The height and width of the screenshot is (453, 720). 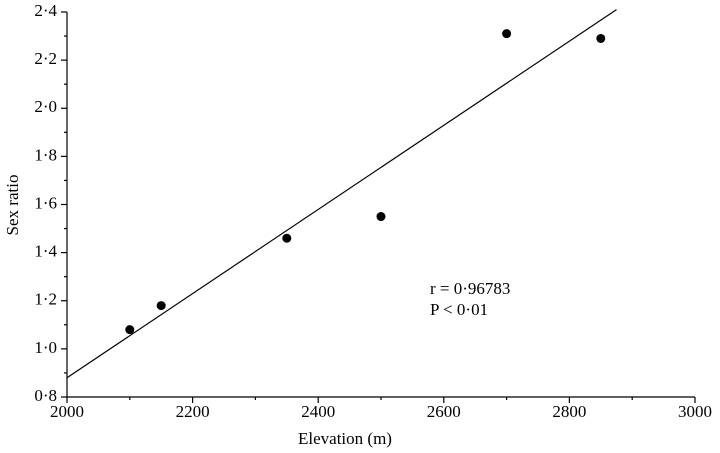 What do you see at coordinates (45, 299) in the screenshot?
I see `y-tick-label: 1·2` at bounding box center [45, 299].